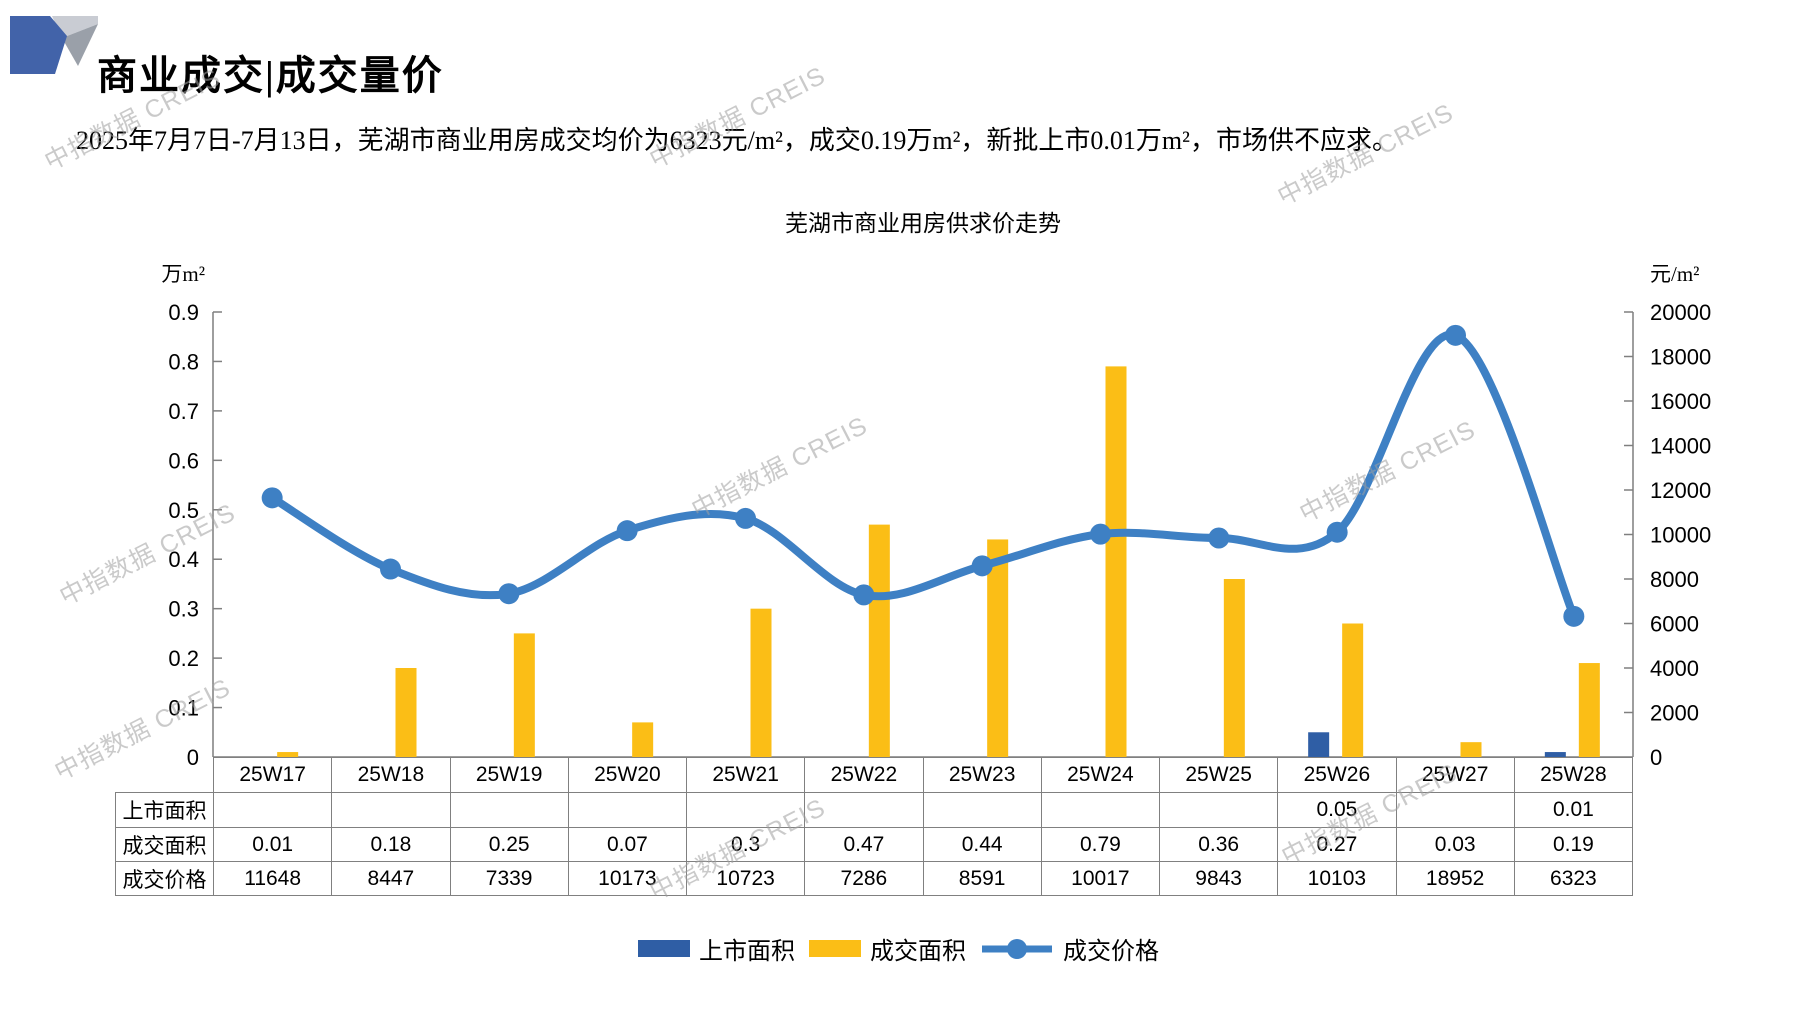  I want to click on sold-area-swatch-icon, so click(835, 948).